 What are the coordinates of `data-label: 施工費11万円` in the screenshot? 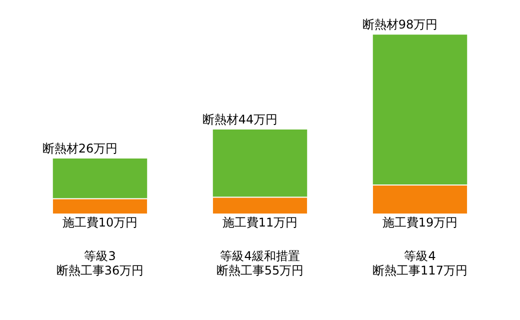 It's located at (260, 223).